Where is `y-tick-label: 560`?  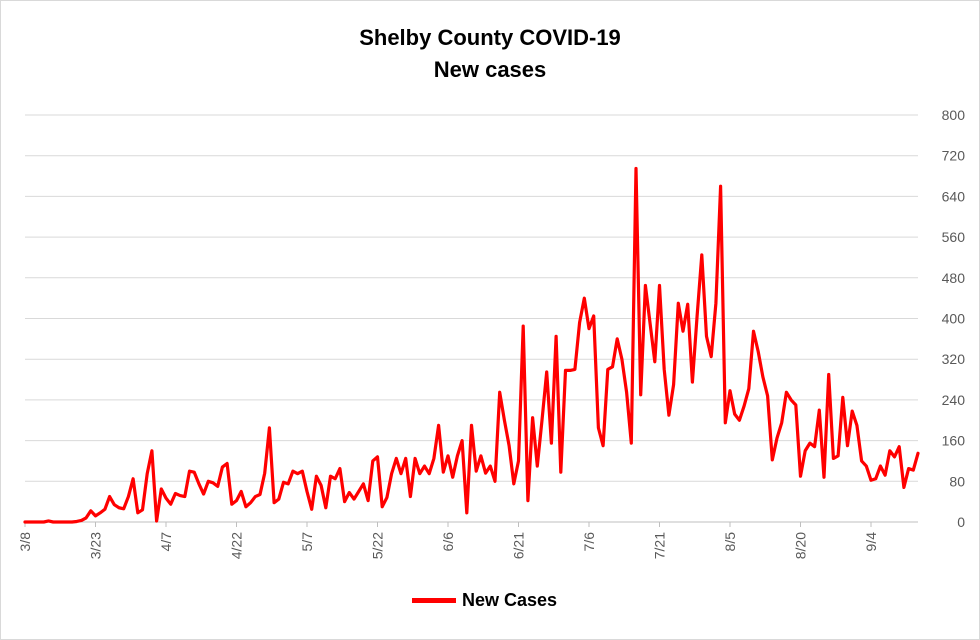 y-tick-label: 560 is located at coordinates (954, 237).